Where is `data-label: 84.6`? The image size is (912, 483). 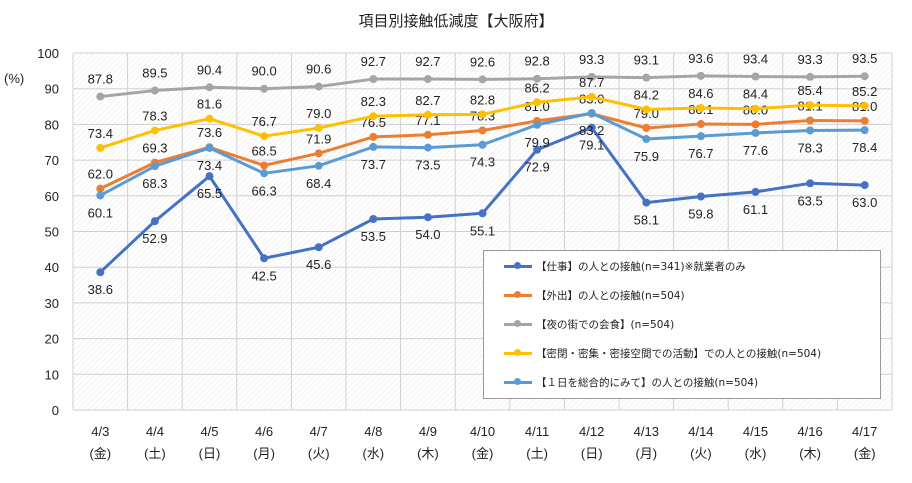
data-label: 84.6 is located at coordinates (700, 93).